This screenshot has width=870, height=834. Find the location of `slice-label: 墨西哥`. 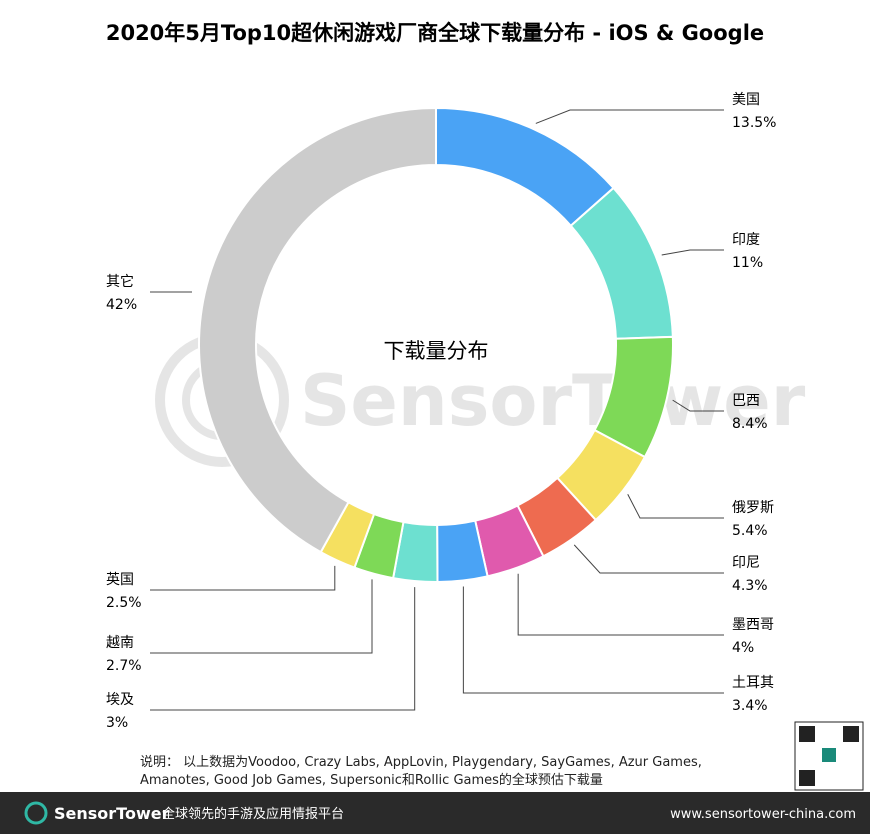

slice-label: 墨西哥 is located at coordinates (753, 625).